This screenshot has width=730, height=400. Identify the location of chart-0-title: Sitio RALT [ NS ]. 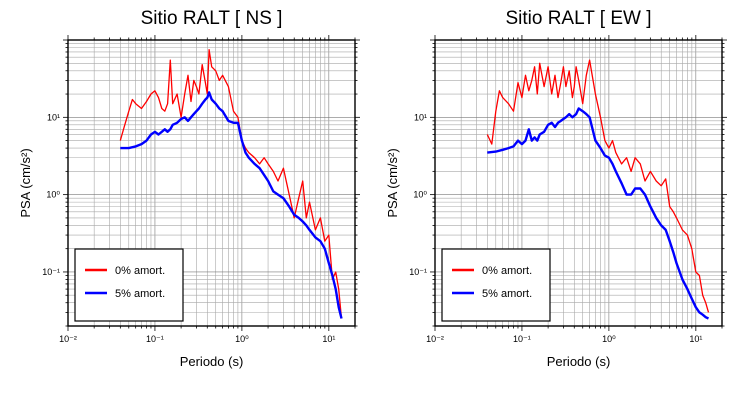
(212, 18).